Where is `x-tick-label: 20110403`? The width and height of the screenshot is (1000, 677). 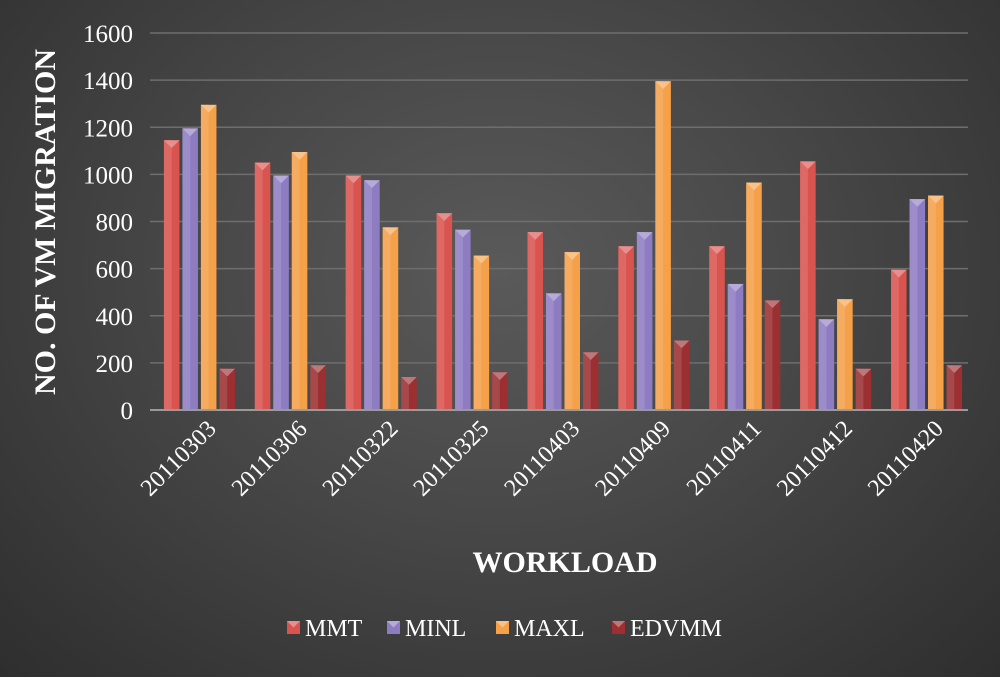
x-tick-label: 20110403 is located at coordinates (543, 459).